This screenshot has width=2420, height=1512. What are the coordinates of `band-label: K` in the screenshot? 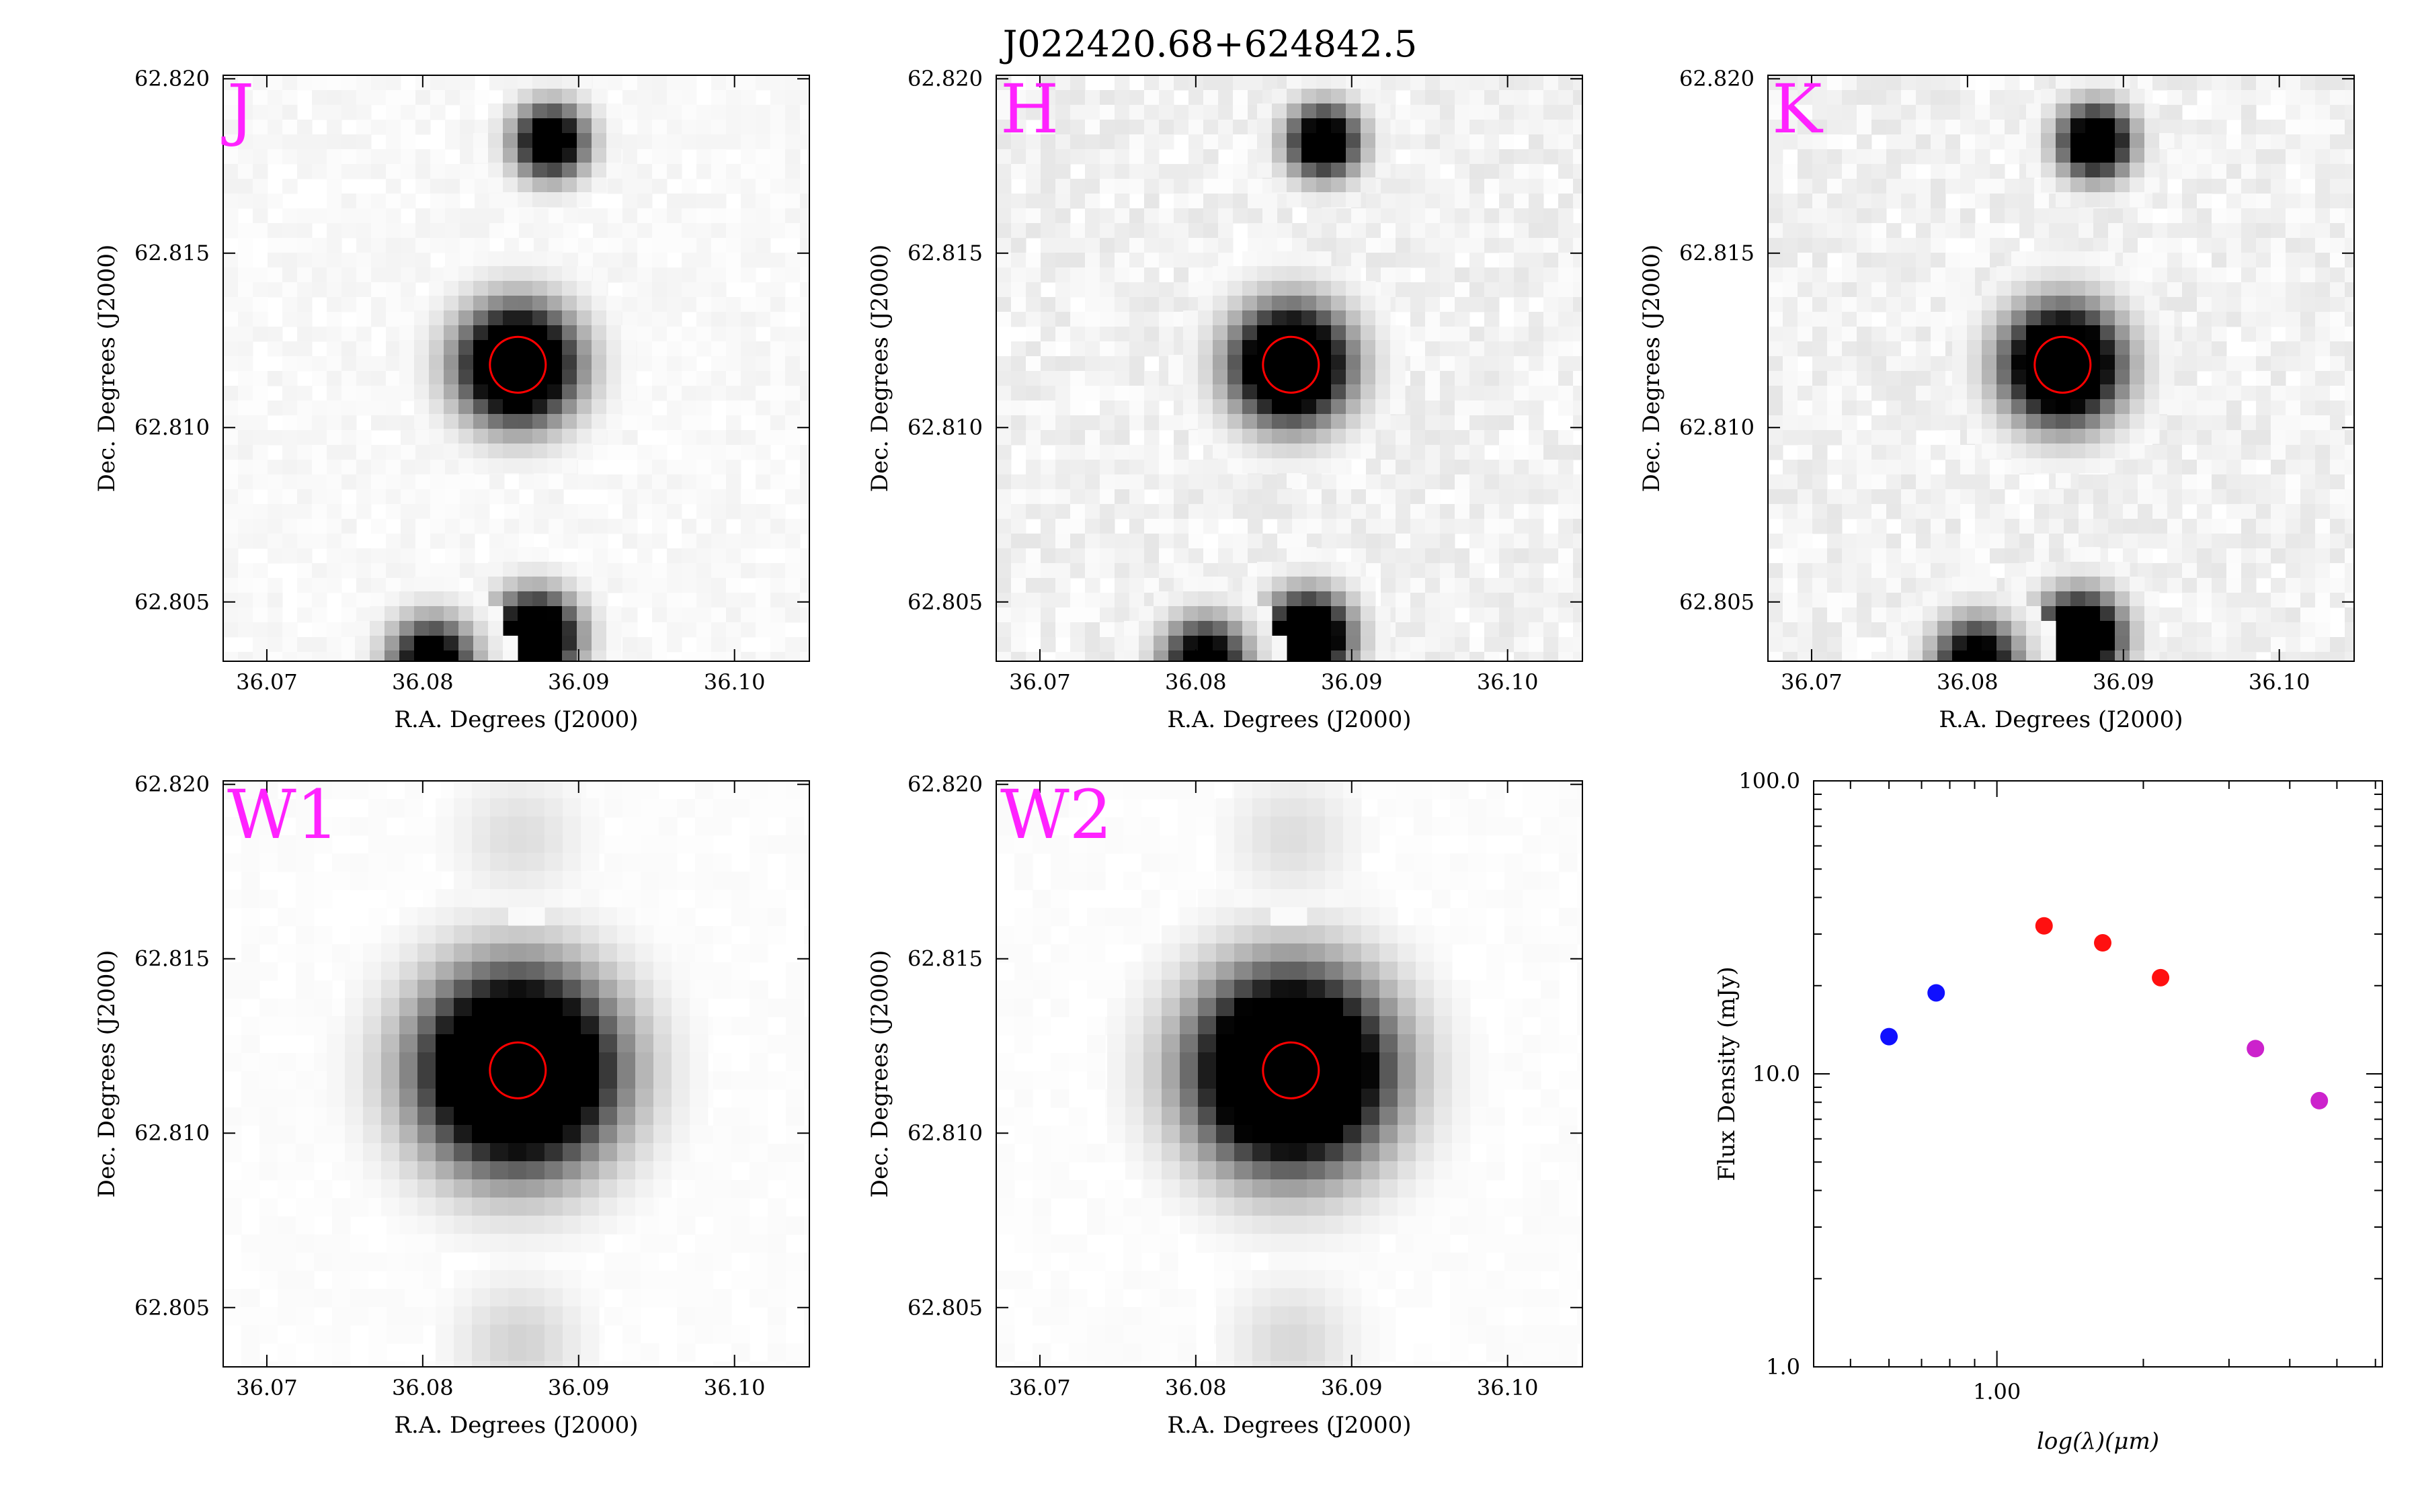 It's located at (1798, 110).